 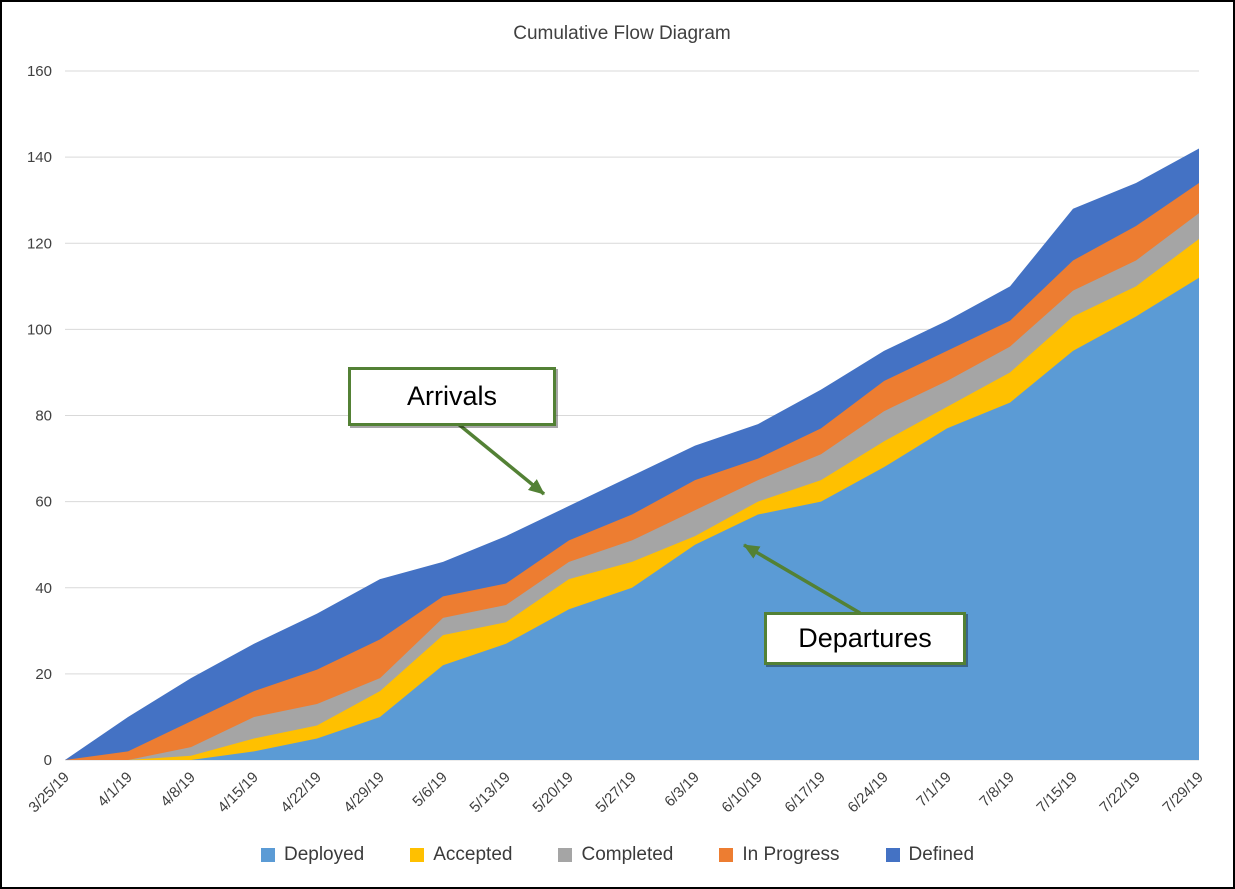 What do you see at coordinates (39, 243) in the screenshot?
I see `y-tick-label: 120` at bounding box center [39, 243].